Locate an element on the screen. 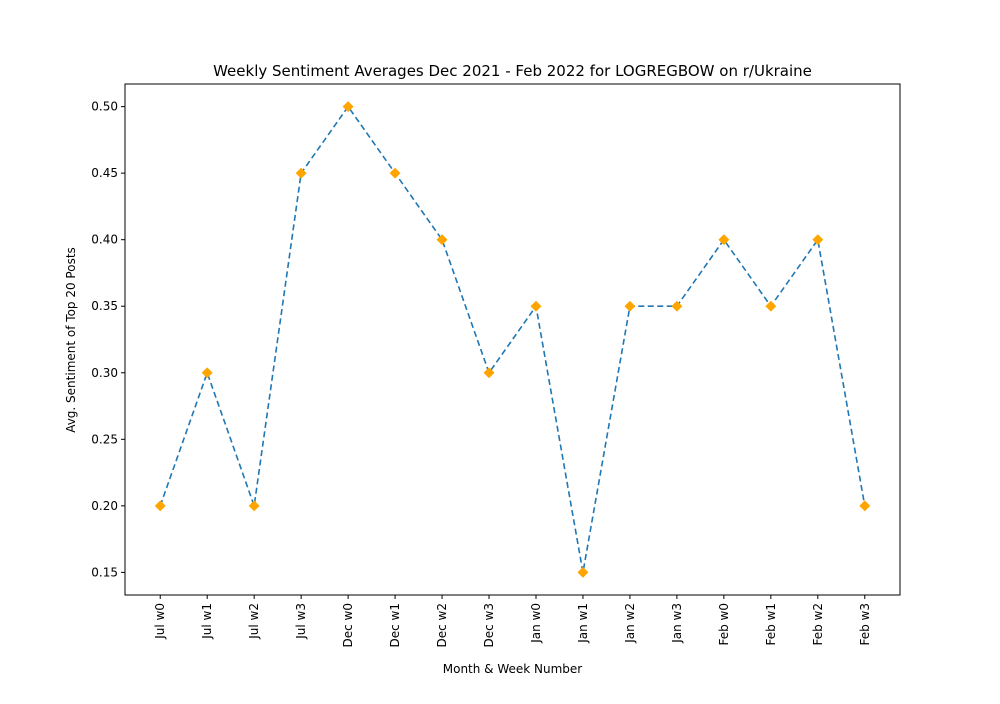 The height and width of the screenshot is (704, 1000). x-tick-label-3: Jul w3 is located at coordinates (301, 621).